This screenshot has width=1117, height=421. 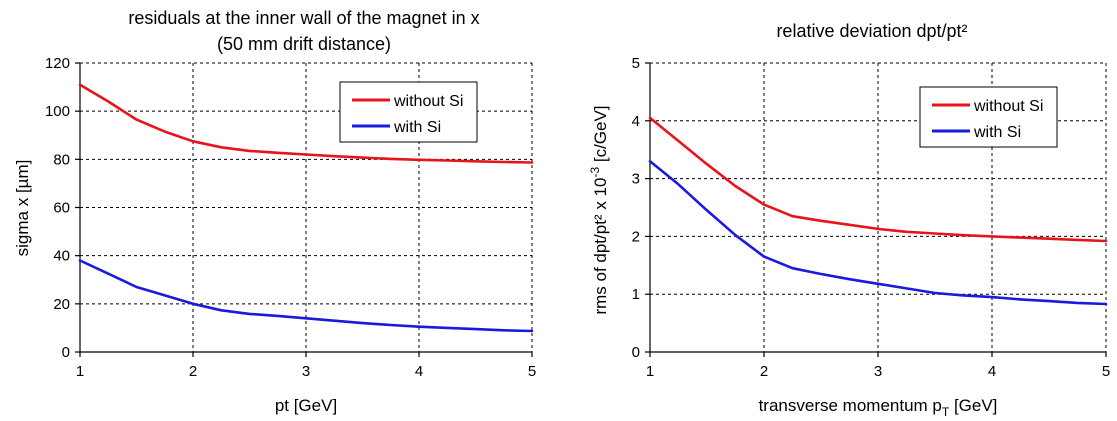 What do you see at coordinates (61, 256) in the screenshot?
I see `y-tick-label: 40` at bounding box center [61, 256].